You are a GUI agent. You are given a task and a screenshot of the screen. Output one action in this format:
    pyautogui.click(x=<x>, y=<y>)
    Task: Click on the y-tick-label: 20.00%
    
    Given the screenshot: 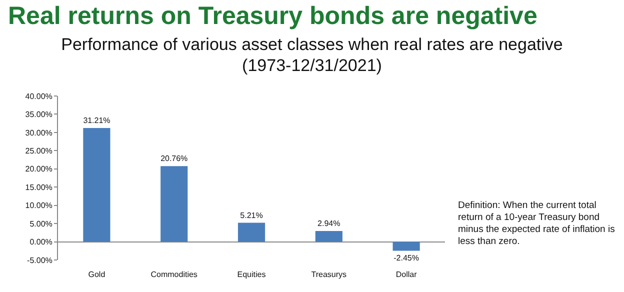 What is the action you would take?
    pyautogui.click(x=38, y=169)
    